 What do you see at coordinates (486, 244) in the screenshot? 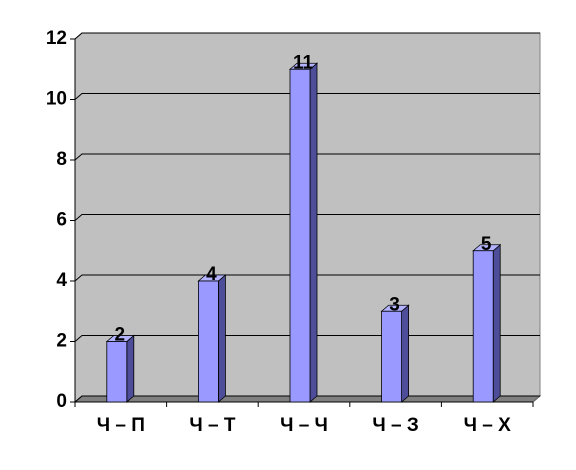
I see `data-label: 5` at bounding box center [486, 244].